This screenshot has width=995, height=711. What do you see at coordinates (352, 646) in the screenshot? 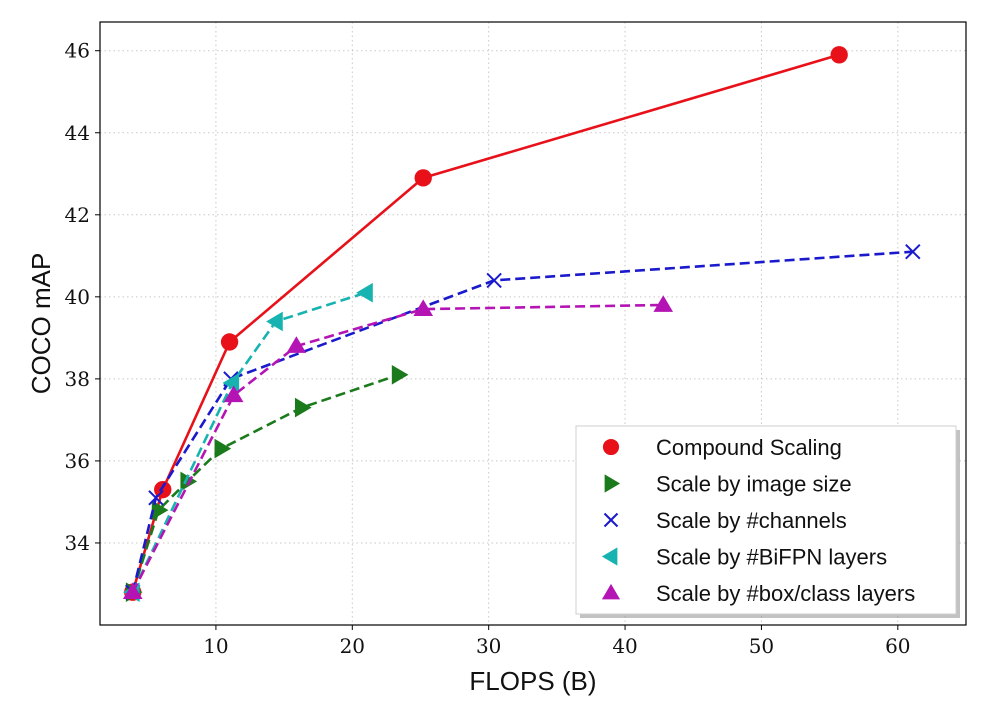
I see `x-tick-label: 20` at bounding box center [352, 646].